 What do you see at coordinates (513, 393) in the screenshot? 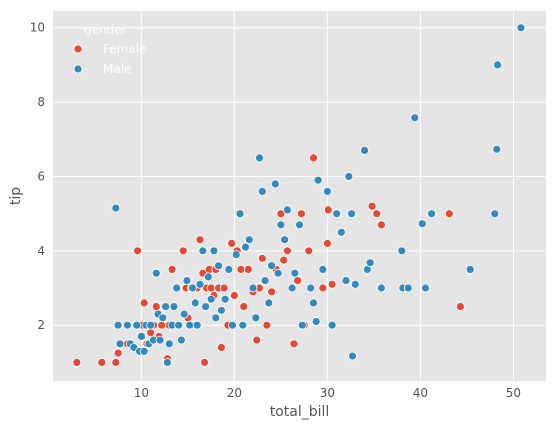
I see `x-tick-label: 50` at bounding box center [513, 393].